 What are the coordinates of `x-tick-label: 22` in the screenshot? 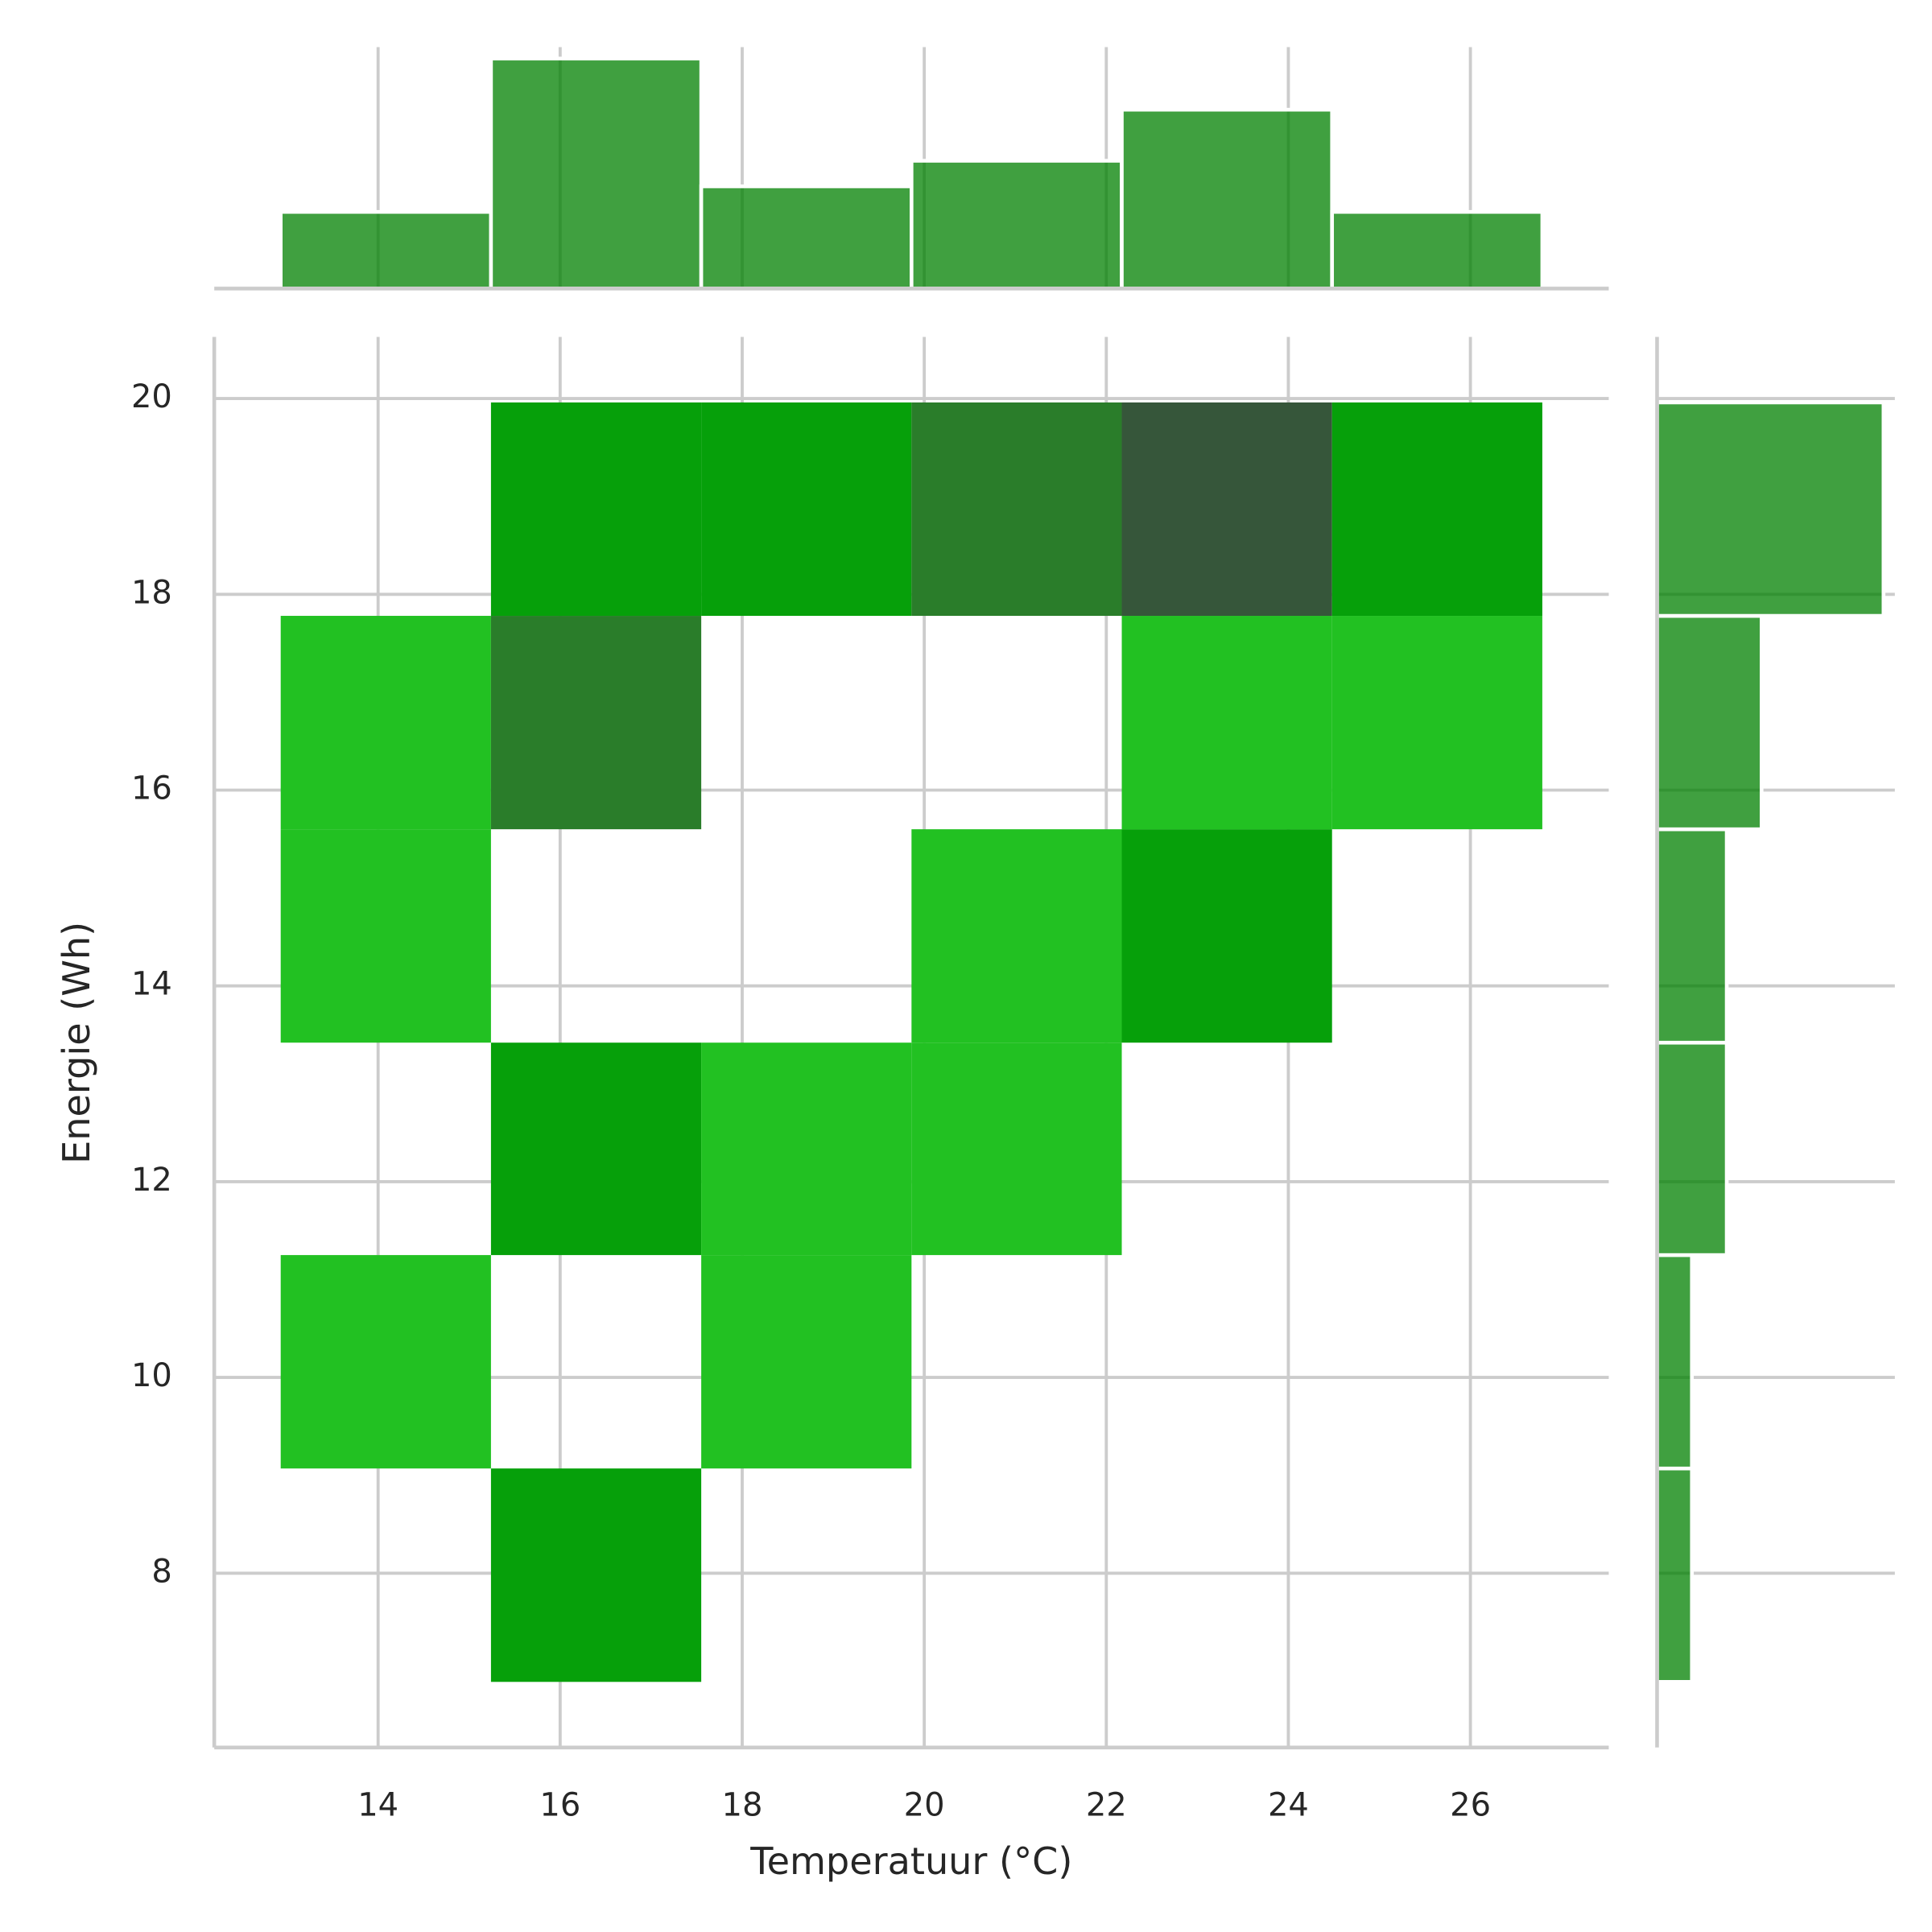 It's located at (1106, 1805).